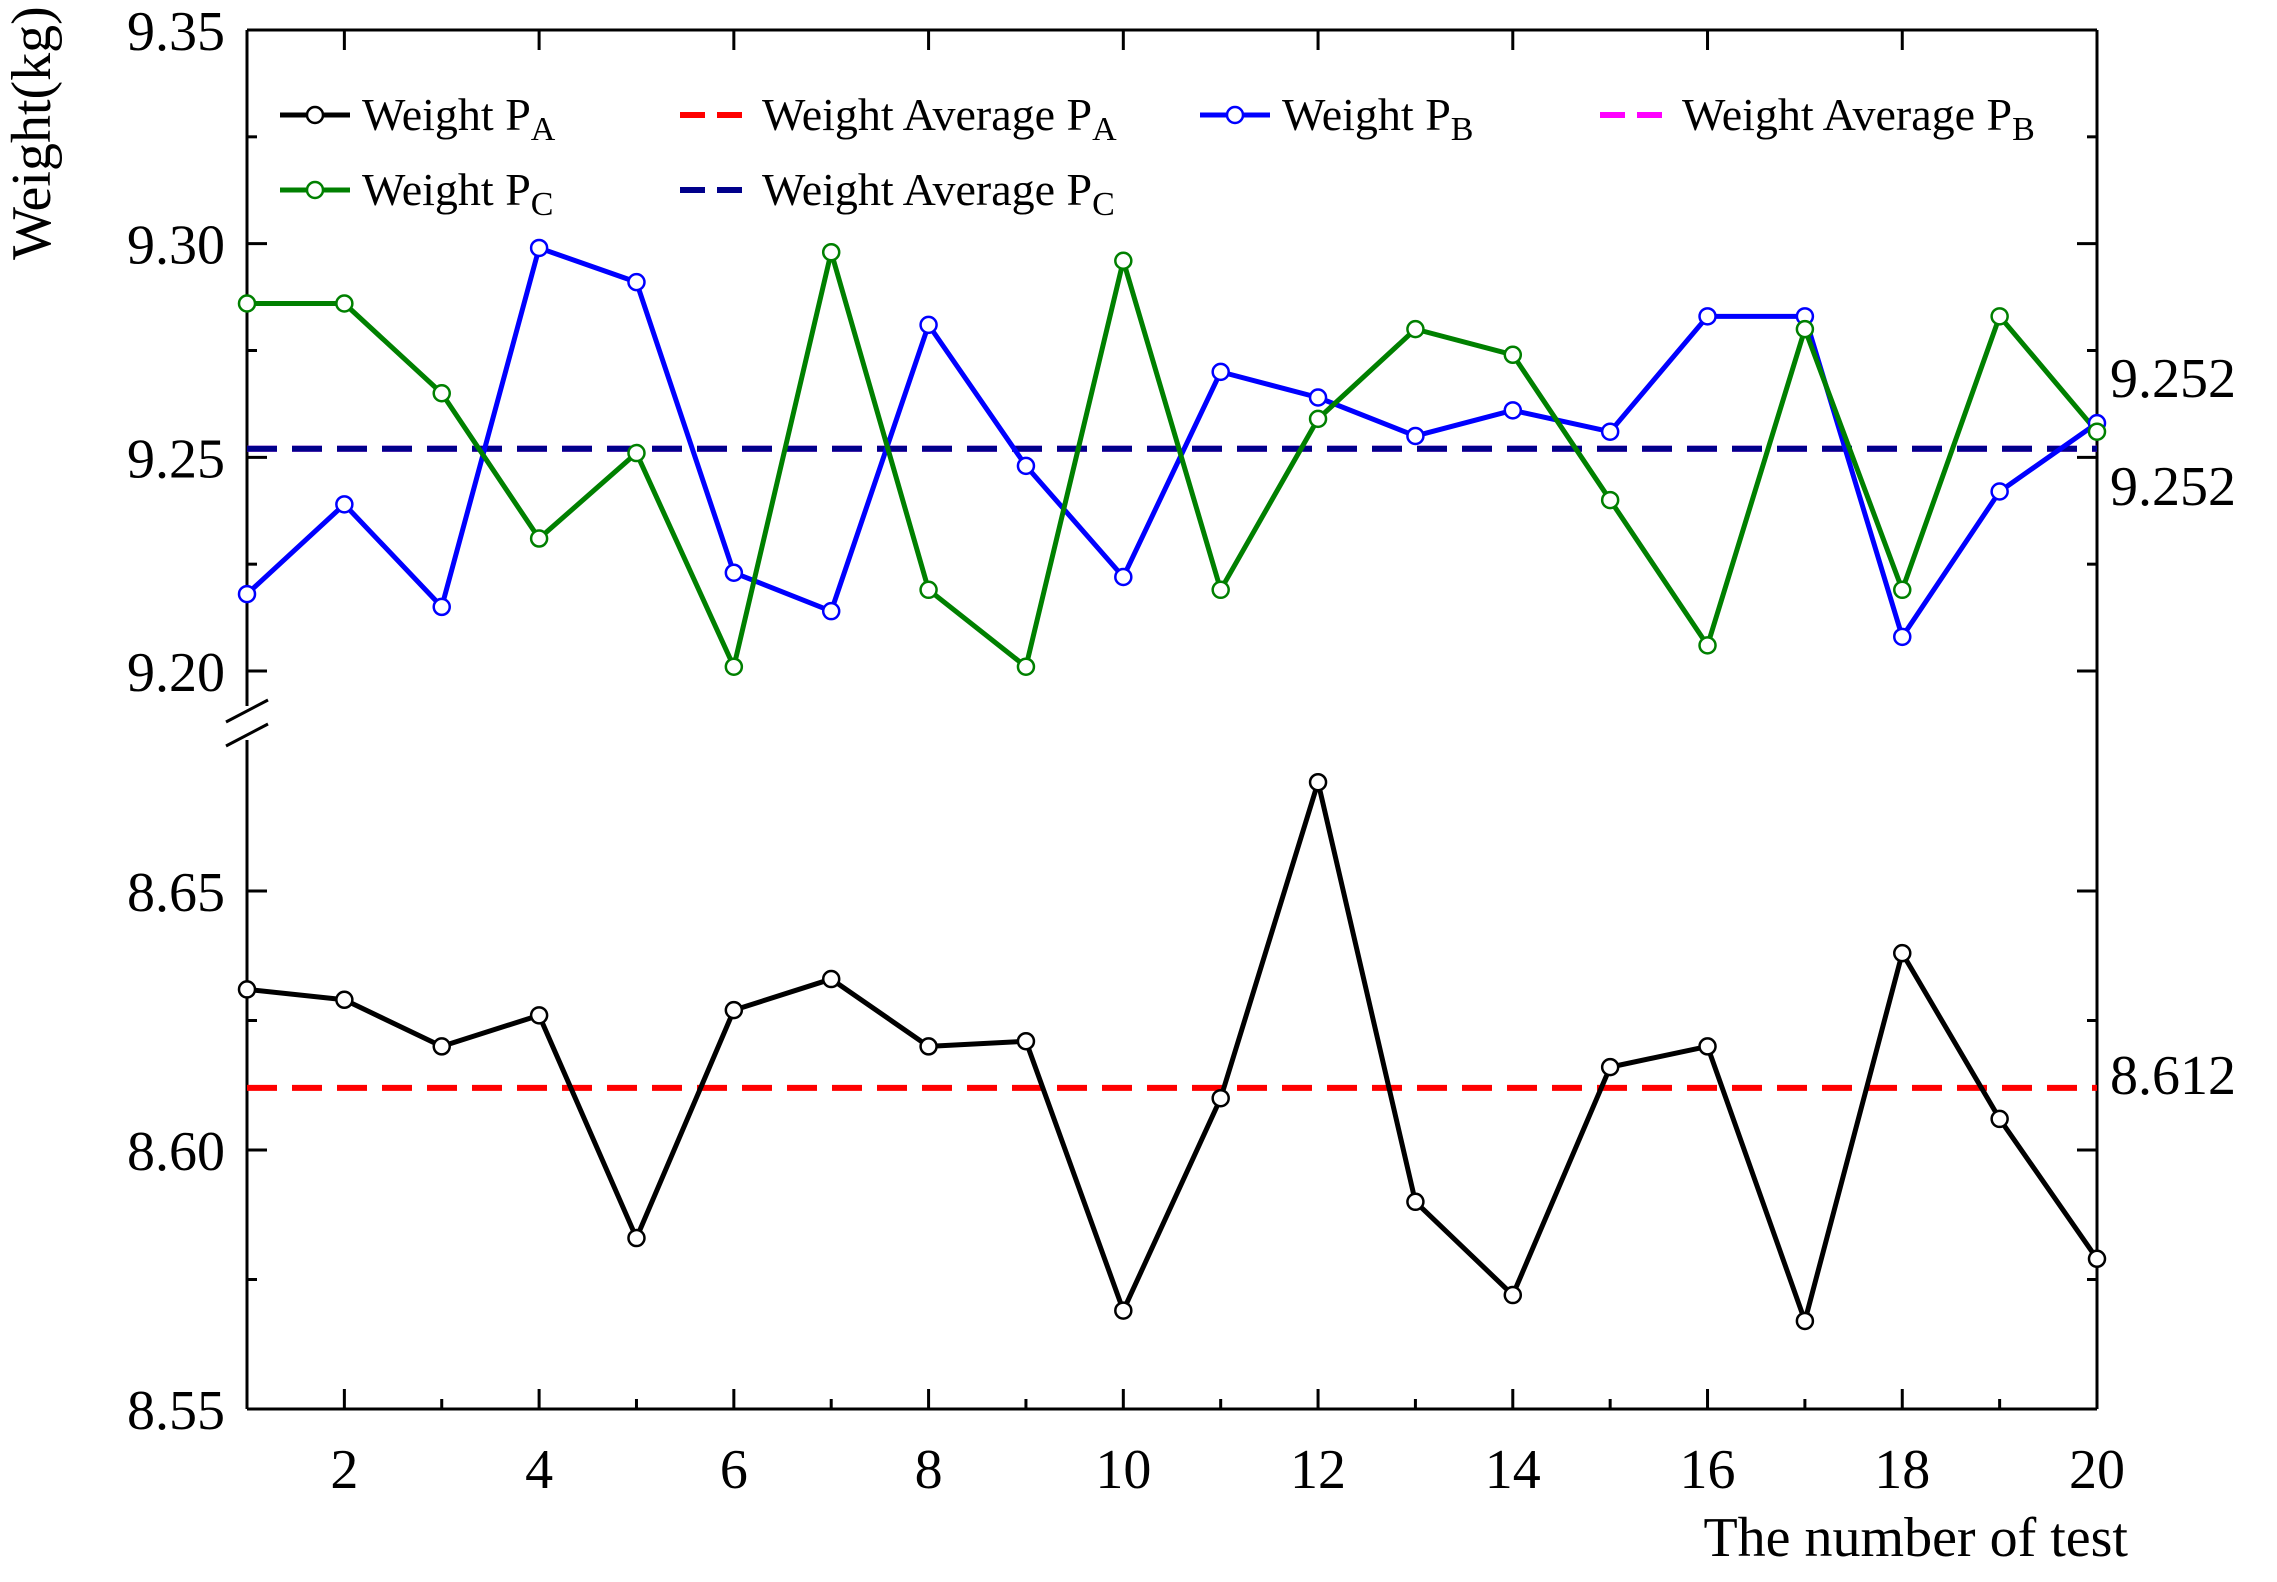 The height and width of the screenshot is (1582, 2277). Describe the element at coordinates (734, 1470) in the screenshot. I see `x-tick-label: 6` at that location.